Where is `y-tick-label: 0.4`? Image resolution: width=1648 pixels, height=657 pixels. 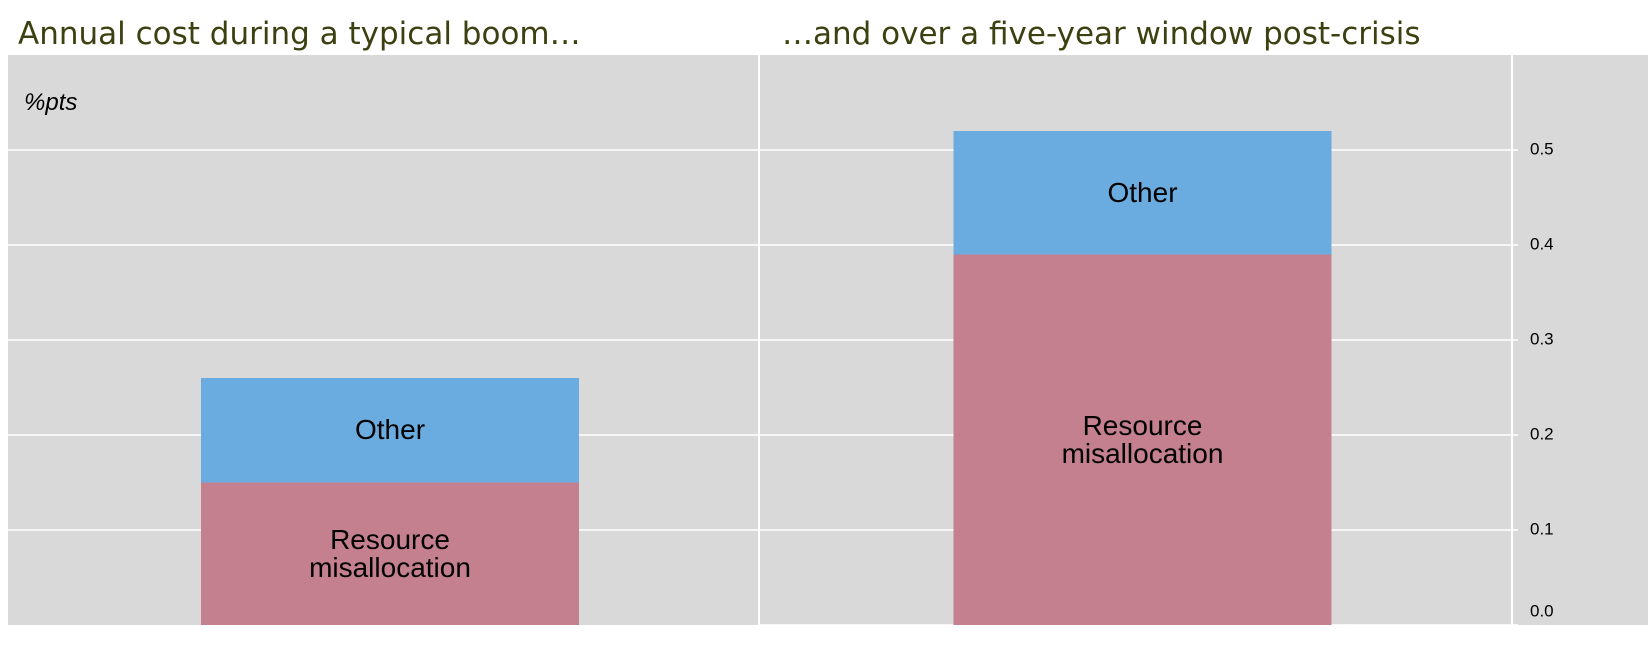 y-tick-label: 0.4 is located at coordinates (1542, 243).